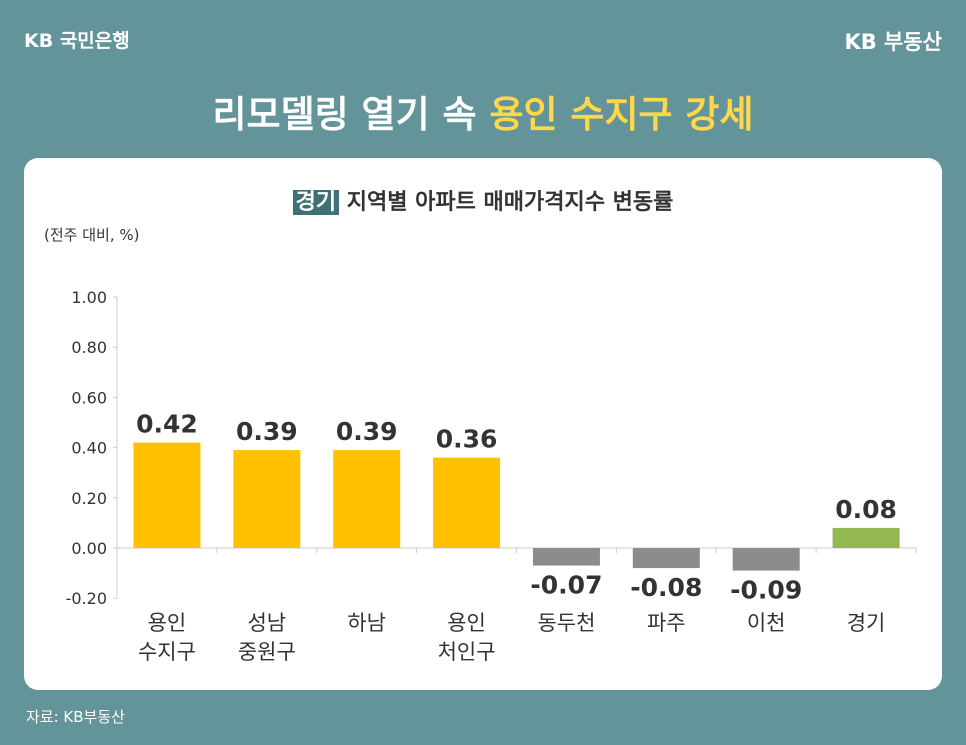 The width and height of the screenshot is (966, 745). I want to click on data-label: 0.08, so click(866, 509).